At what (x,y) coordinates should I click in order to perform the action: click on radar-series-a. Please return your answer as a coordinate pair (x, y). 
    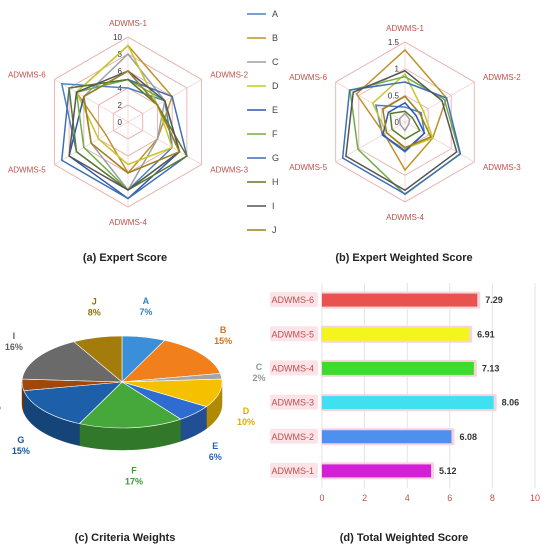
    Looking at the image, I should click on (400, 128).